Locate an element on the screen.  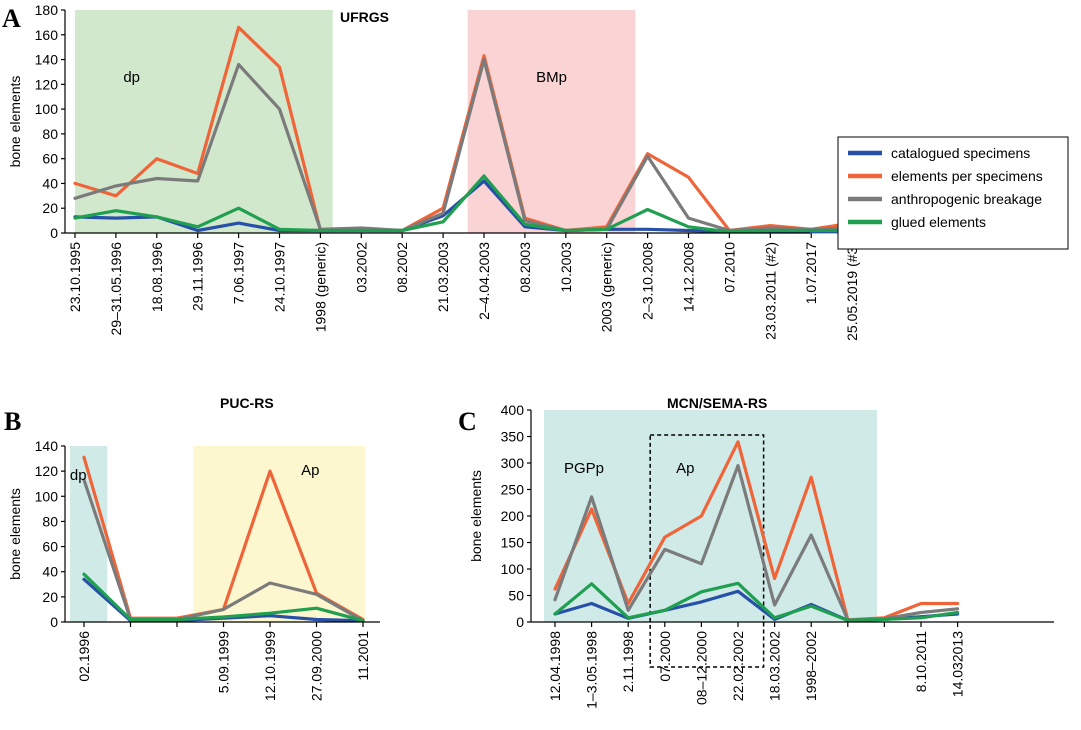
panel-a-x-tick-label: 25.05.2019 (#3) is located at coordinates (852, 291).